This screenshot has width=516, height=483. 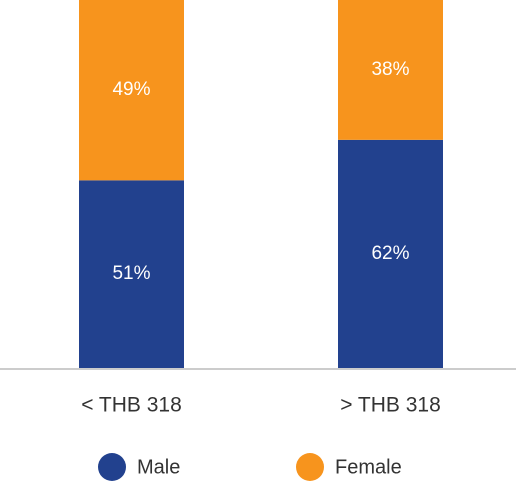 I want to click on value-label: 49%, so click(x=131, y=89).